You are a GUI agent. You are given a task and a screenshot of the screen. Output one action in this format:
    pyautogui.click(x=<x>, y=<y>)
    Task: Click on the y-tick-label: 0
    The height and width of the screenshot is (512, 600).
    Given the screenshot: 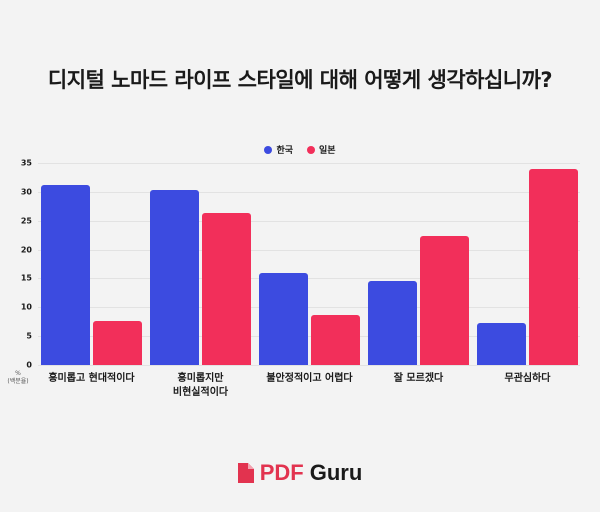 What is the action you would take?
    pyautogui.click(x=29, y=365)
    